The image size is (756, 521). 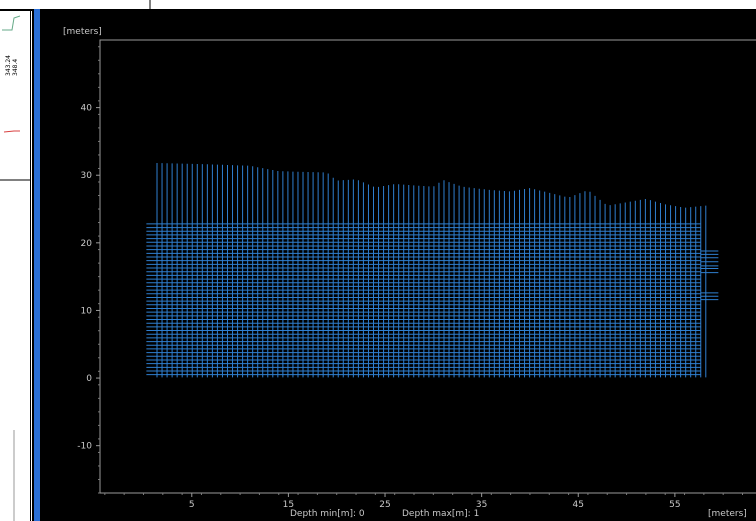 I want to click on depth-min-label: Depth min[m]: 0, so click(x=327, y=514).